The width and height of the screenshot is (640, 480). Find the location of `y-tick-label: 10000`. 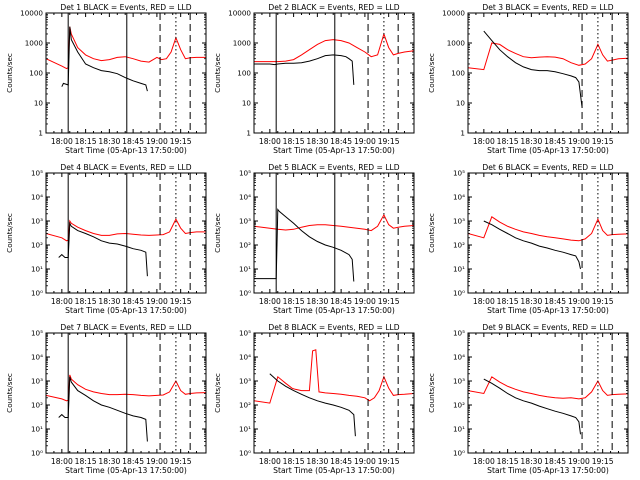

y-tick-label: 10000 is located at coordinates (453, 13).